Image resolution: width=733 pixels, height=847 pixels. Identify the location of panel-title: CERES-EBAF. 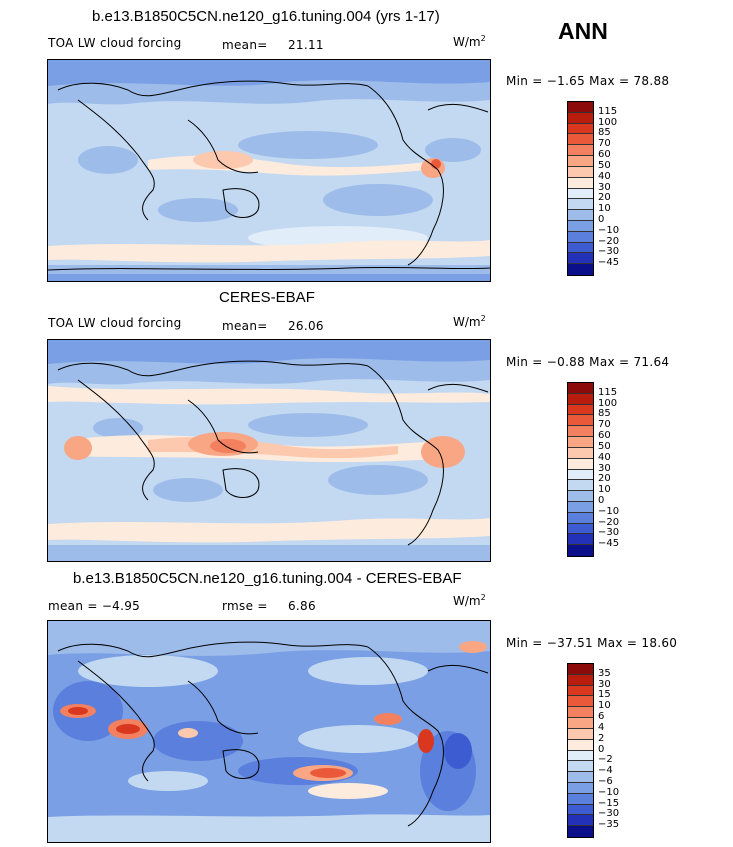
(267, 297).